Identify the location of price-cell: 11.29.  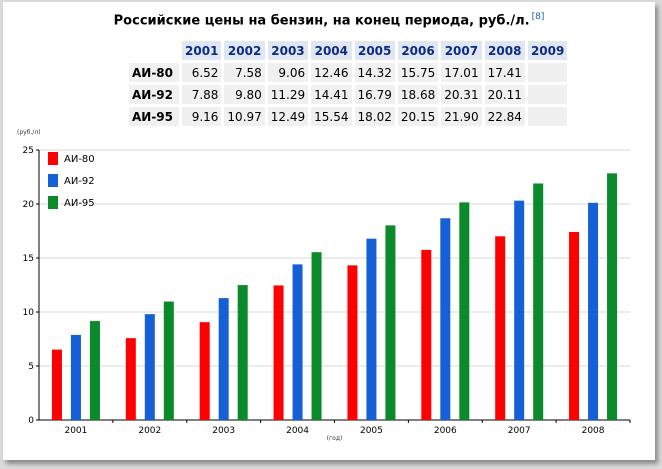
(288, 94).